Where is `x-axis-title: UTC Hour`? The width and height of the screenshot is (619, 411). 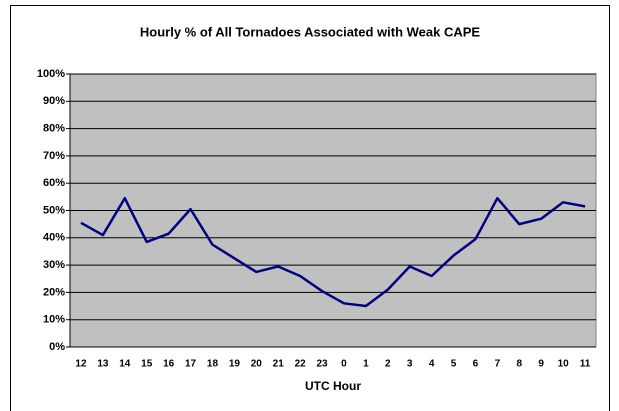 x-axis-title: UTC Hour is located at coordinates (333, 386).